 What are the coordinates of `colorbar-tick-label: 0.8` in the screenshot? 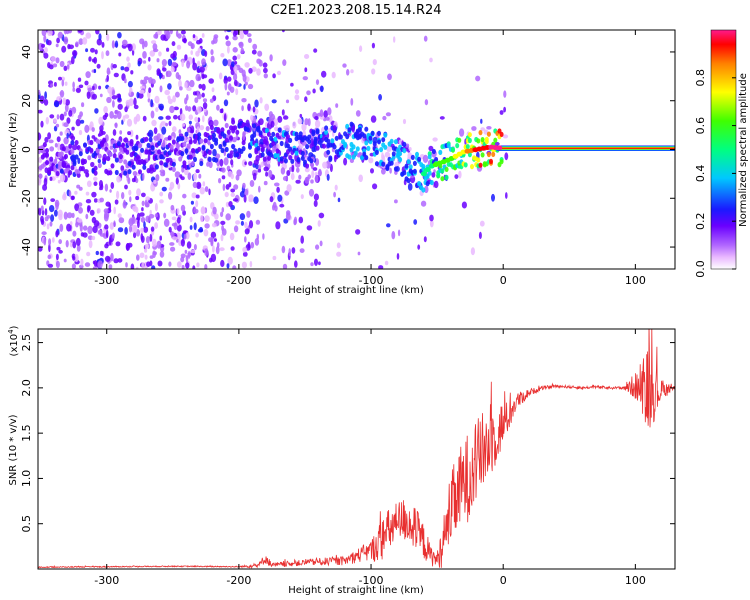 It's located at (700, 78).